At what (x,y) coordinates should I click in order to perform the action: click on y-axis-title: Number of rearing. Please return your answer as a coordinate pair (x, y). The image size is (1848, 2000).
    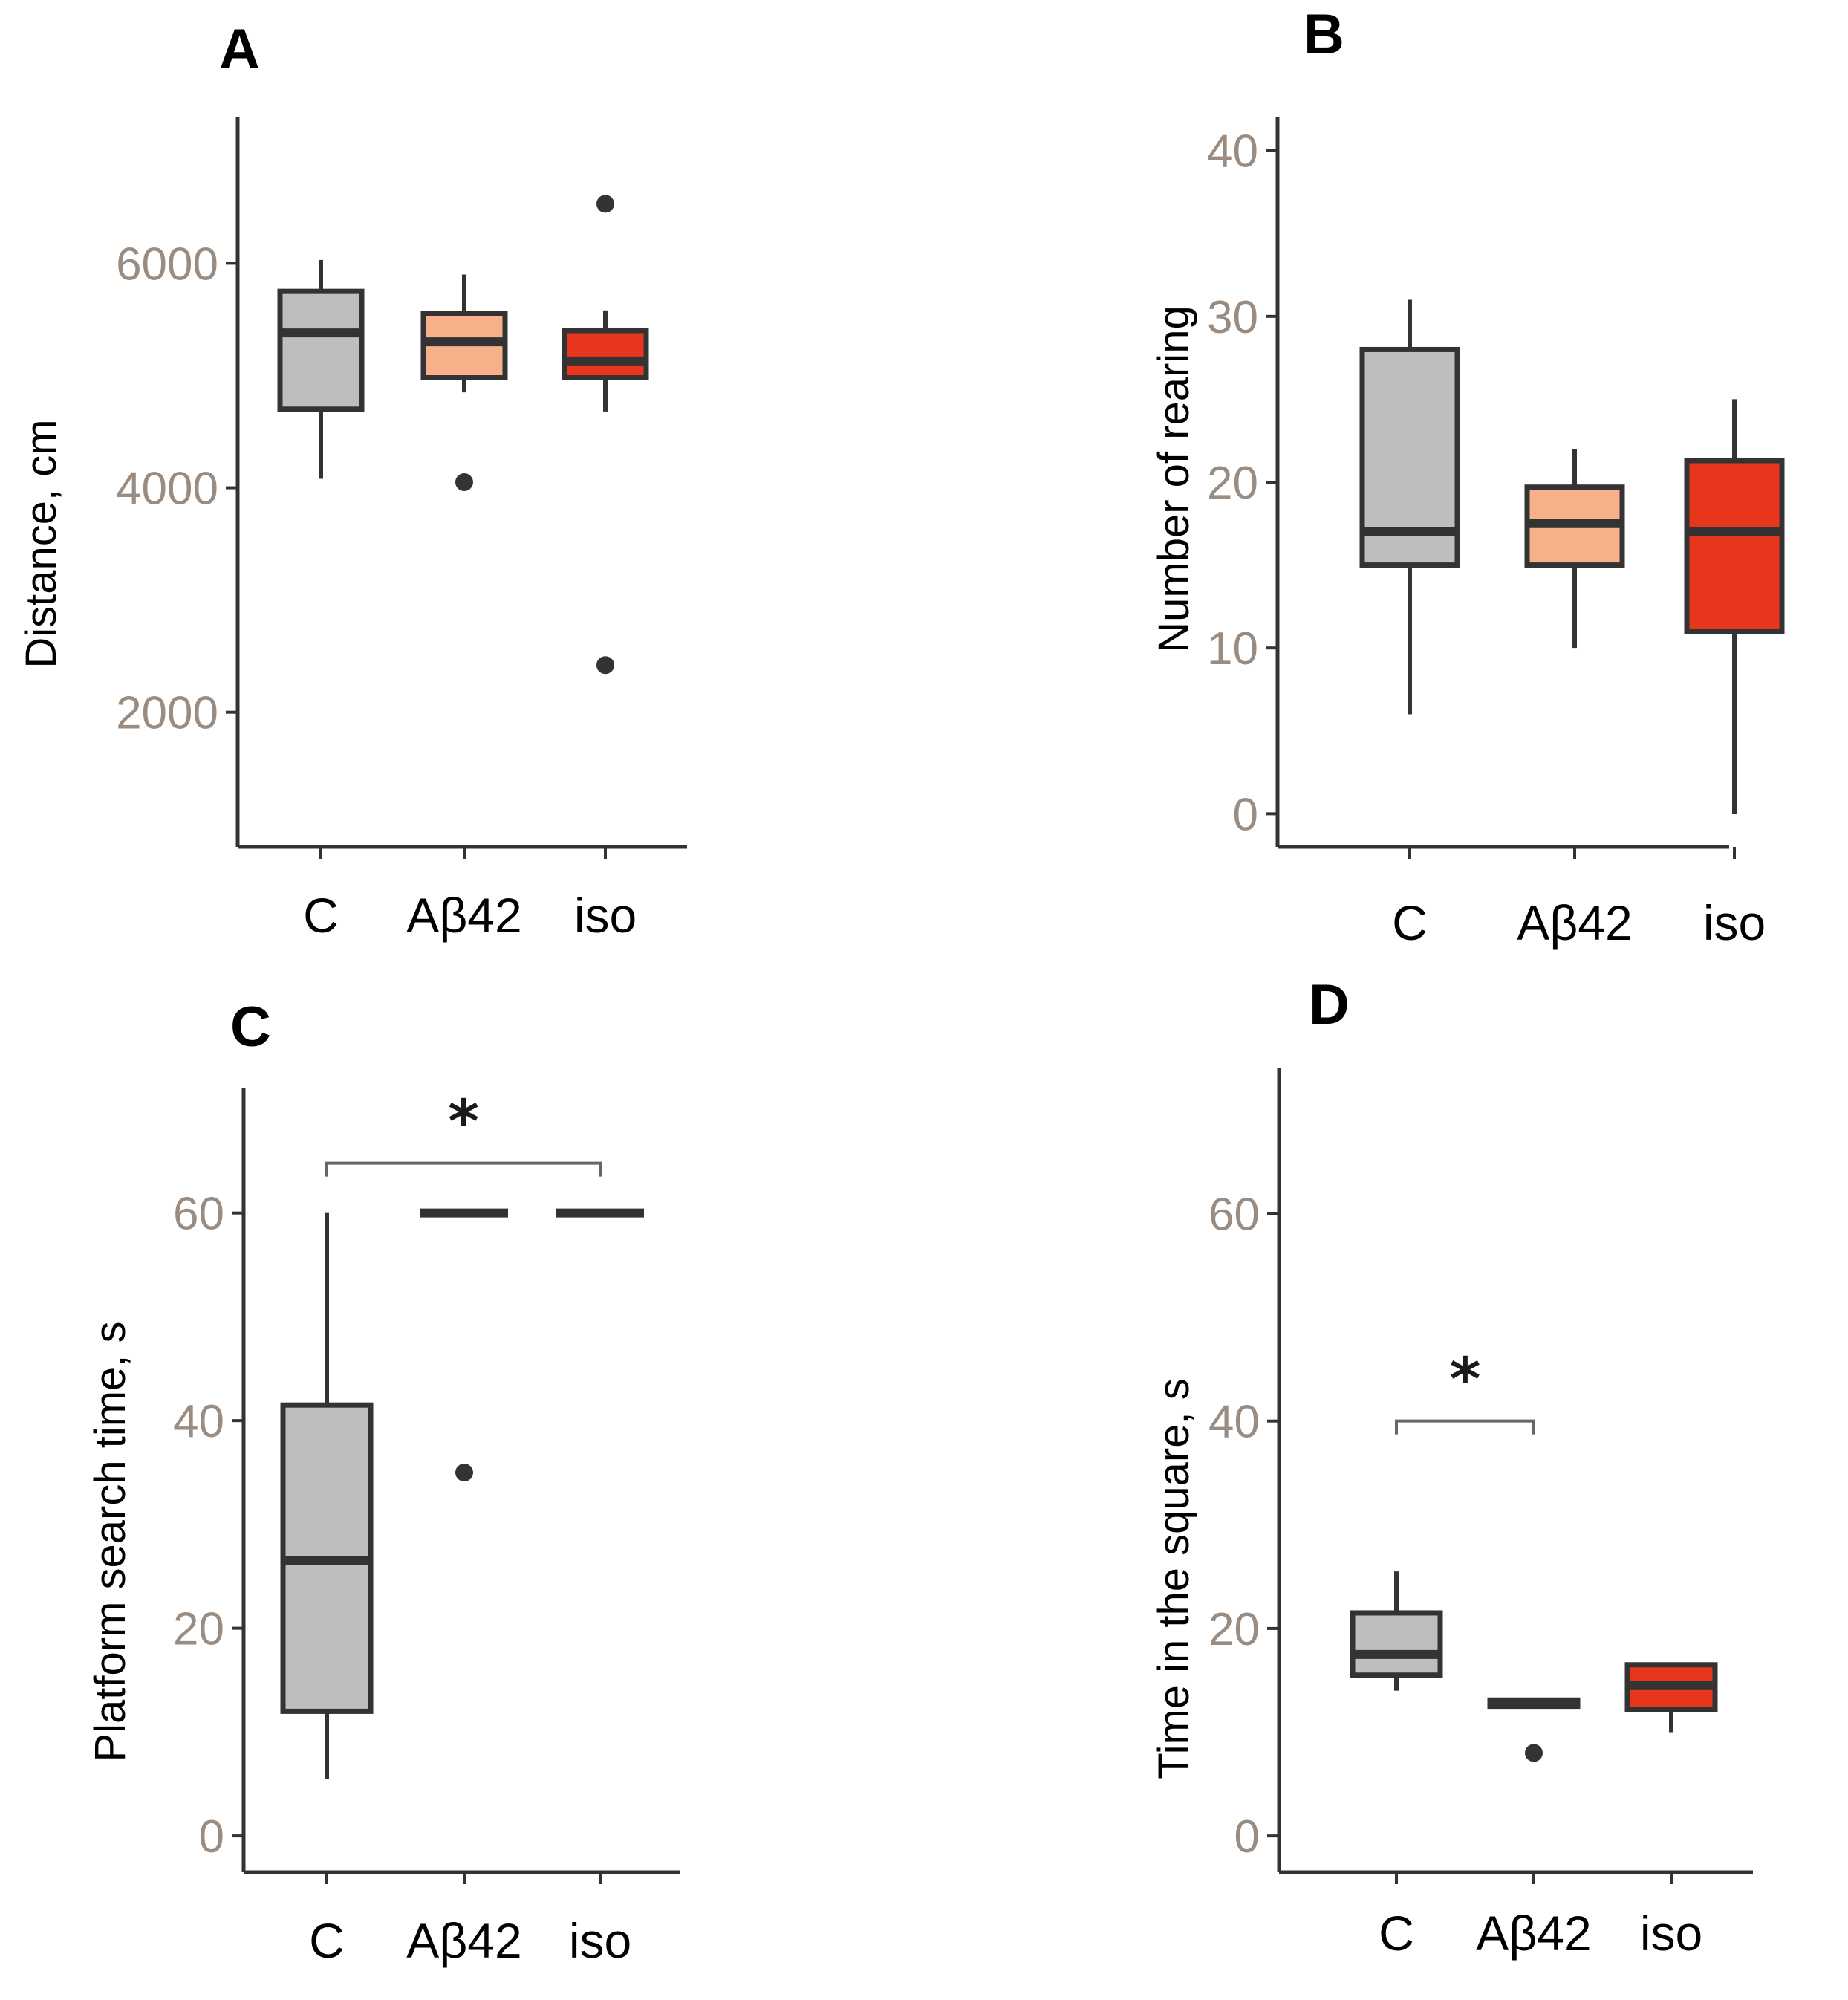
    Looking at the image, I should click on (1174, 479).